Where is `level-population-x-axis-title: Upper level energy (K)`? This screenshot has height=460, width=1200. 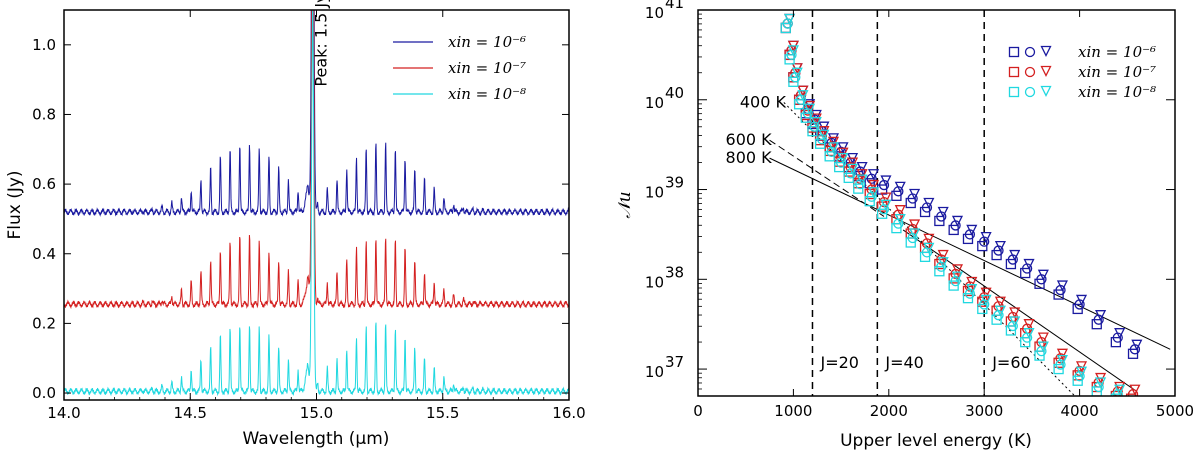
level-population-x-axis-title: Upper level energy (K) is located at coordinates (936, 441).